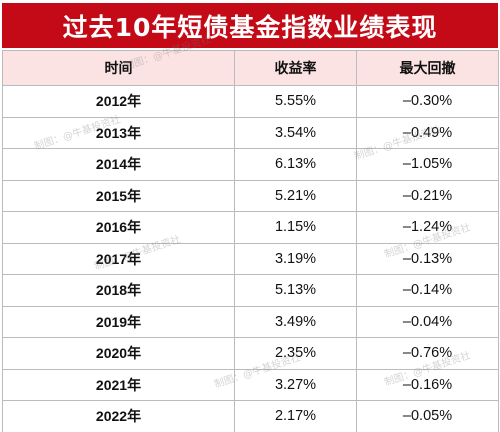  Describe the element at coordinates (118, 321) in the screenshot. I see `cell-year: 2019年` at that location.